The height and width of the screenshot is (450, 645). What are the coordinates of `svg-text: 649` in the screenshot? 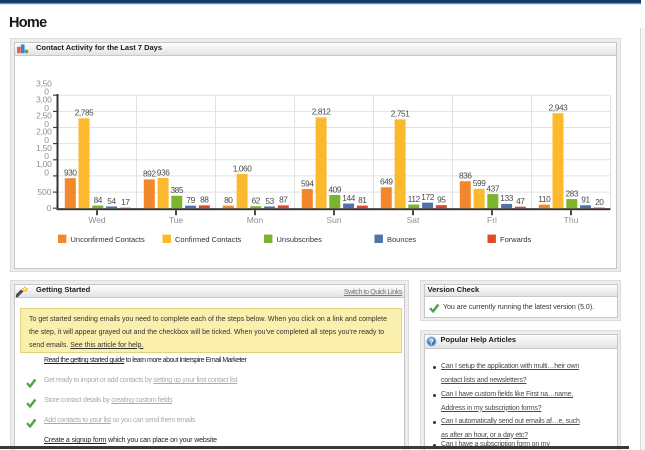 It's located at (386, 182).